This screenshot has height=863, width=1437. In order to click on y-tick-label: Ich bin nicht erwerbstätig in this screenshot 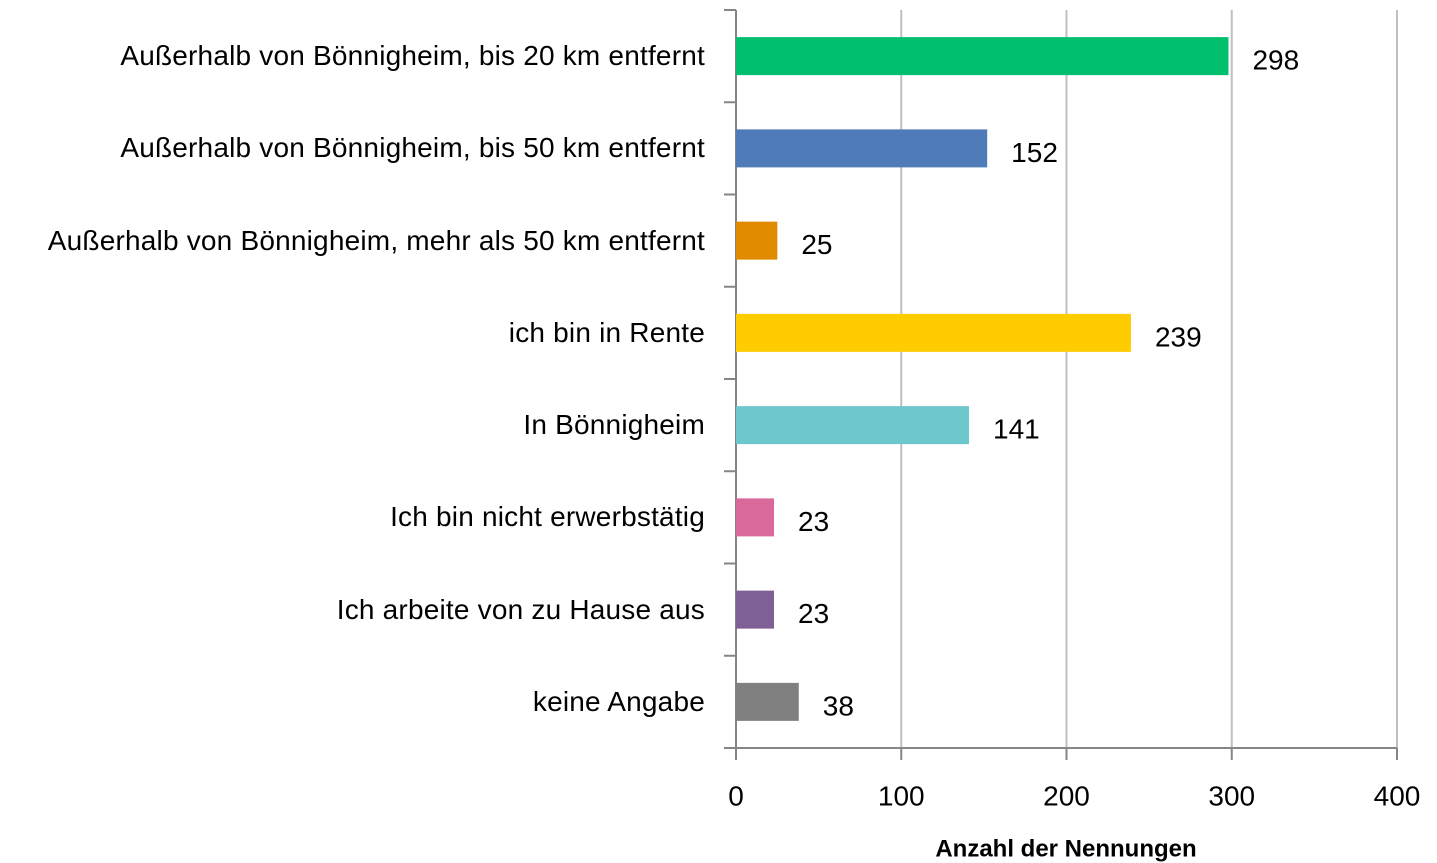, I will do `click(547, 517)`.